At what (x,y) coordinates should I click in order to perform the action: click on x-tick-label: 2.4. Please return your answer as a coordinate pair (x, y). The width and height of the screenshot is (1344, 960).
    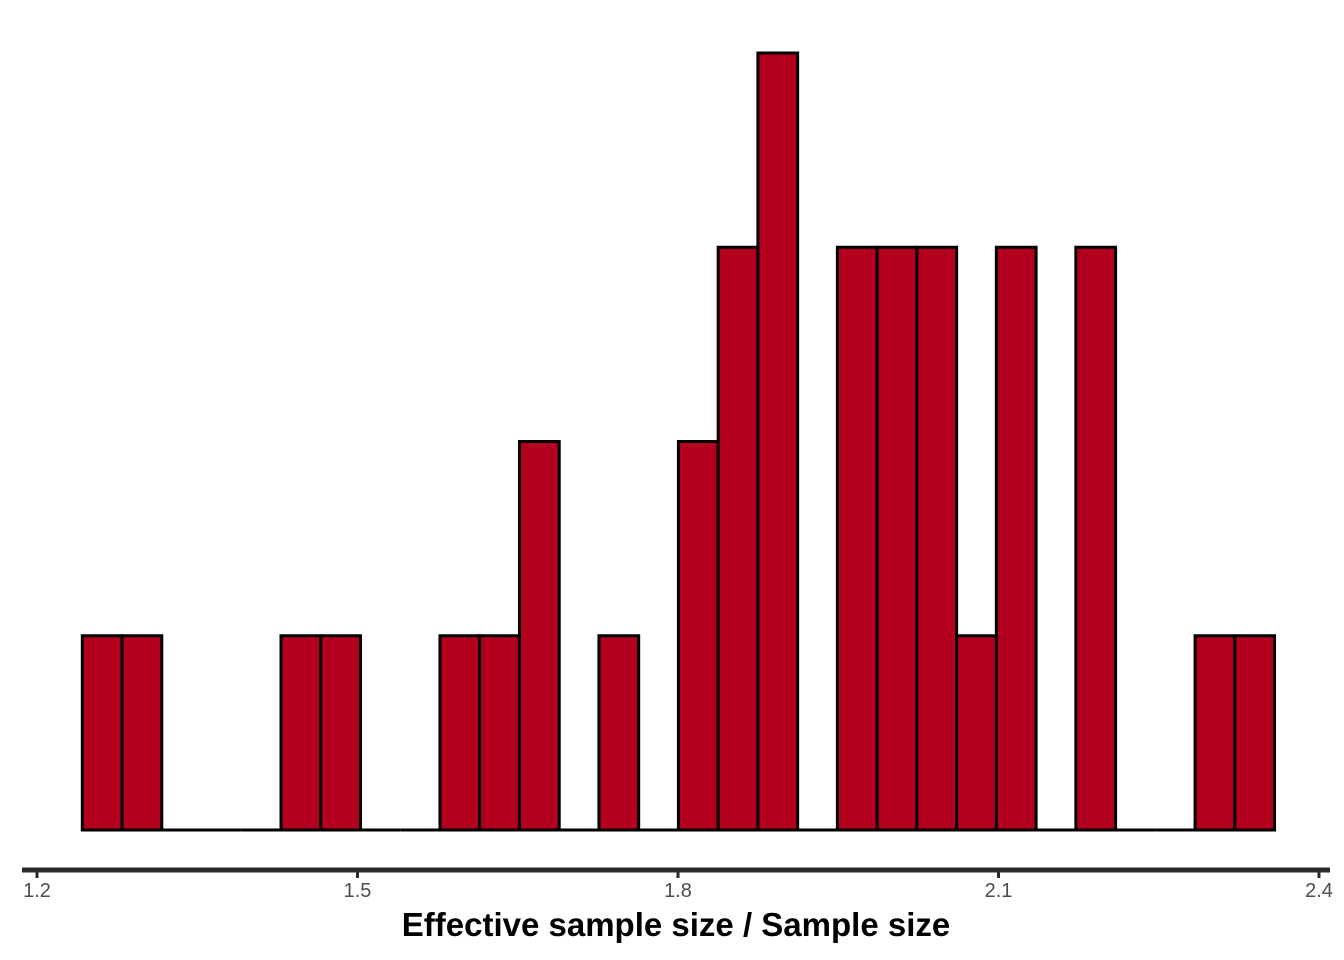
    Looking at the image, I should click on (1319, 891).